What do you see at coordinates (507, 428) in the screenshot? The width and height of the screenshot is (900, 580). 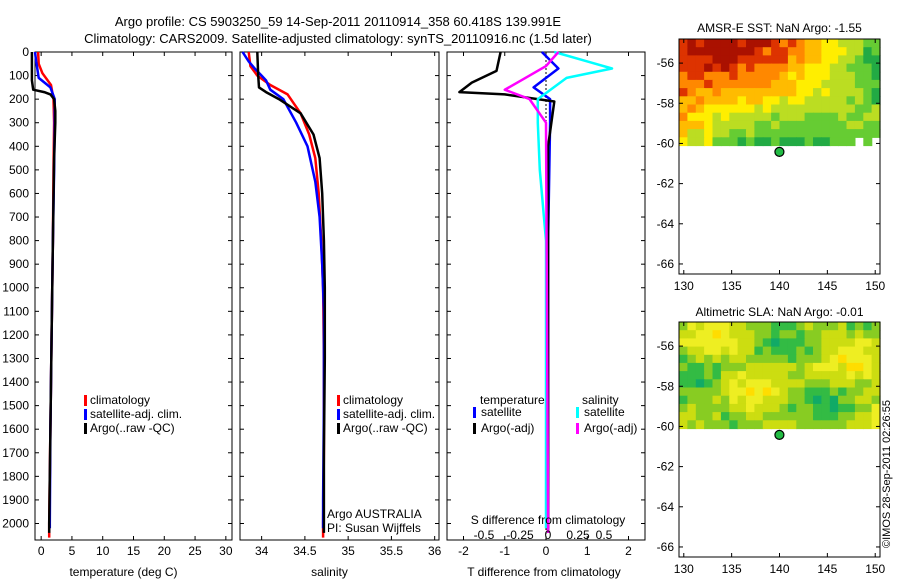 I see `legend-label: Argo(-adj)` at bounding box center [507, 428].